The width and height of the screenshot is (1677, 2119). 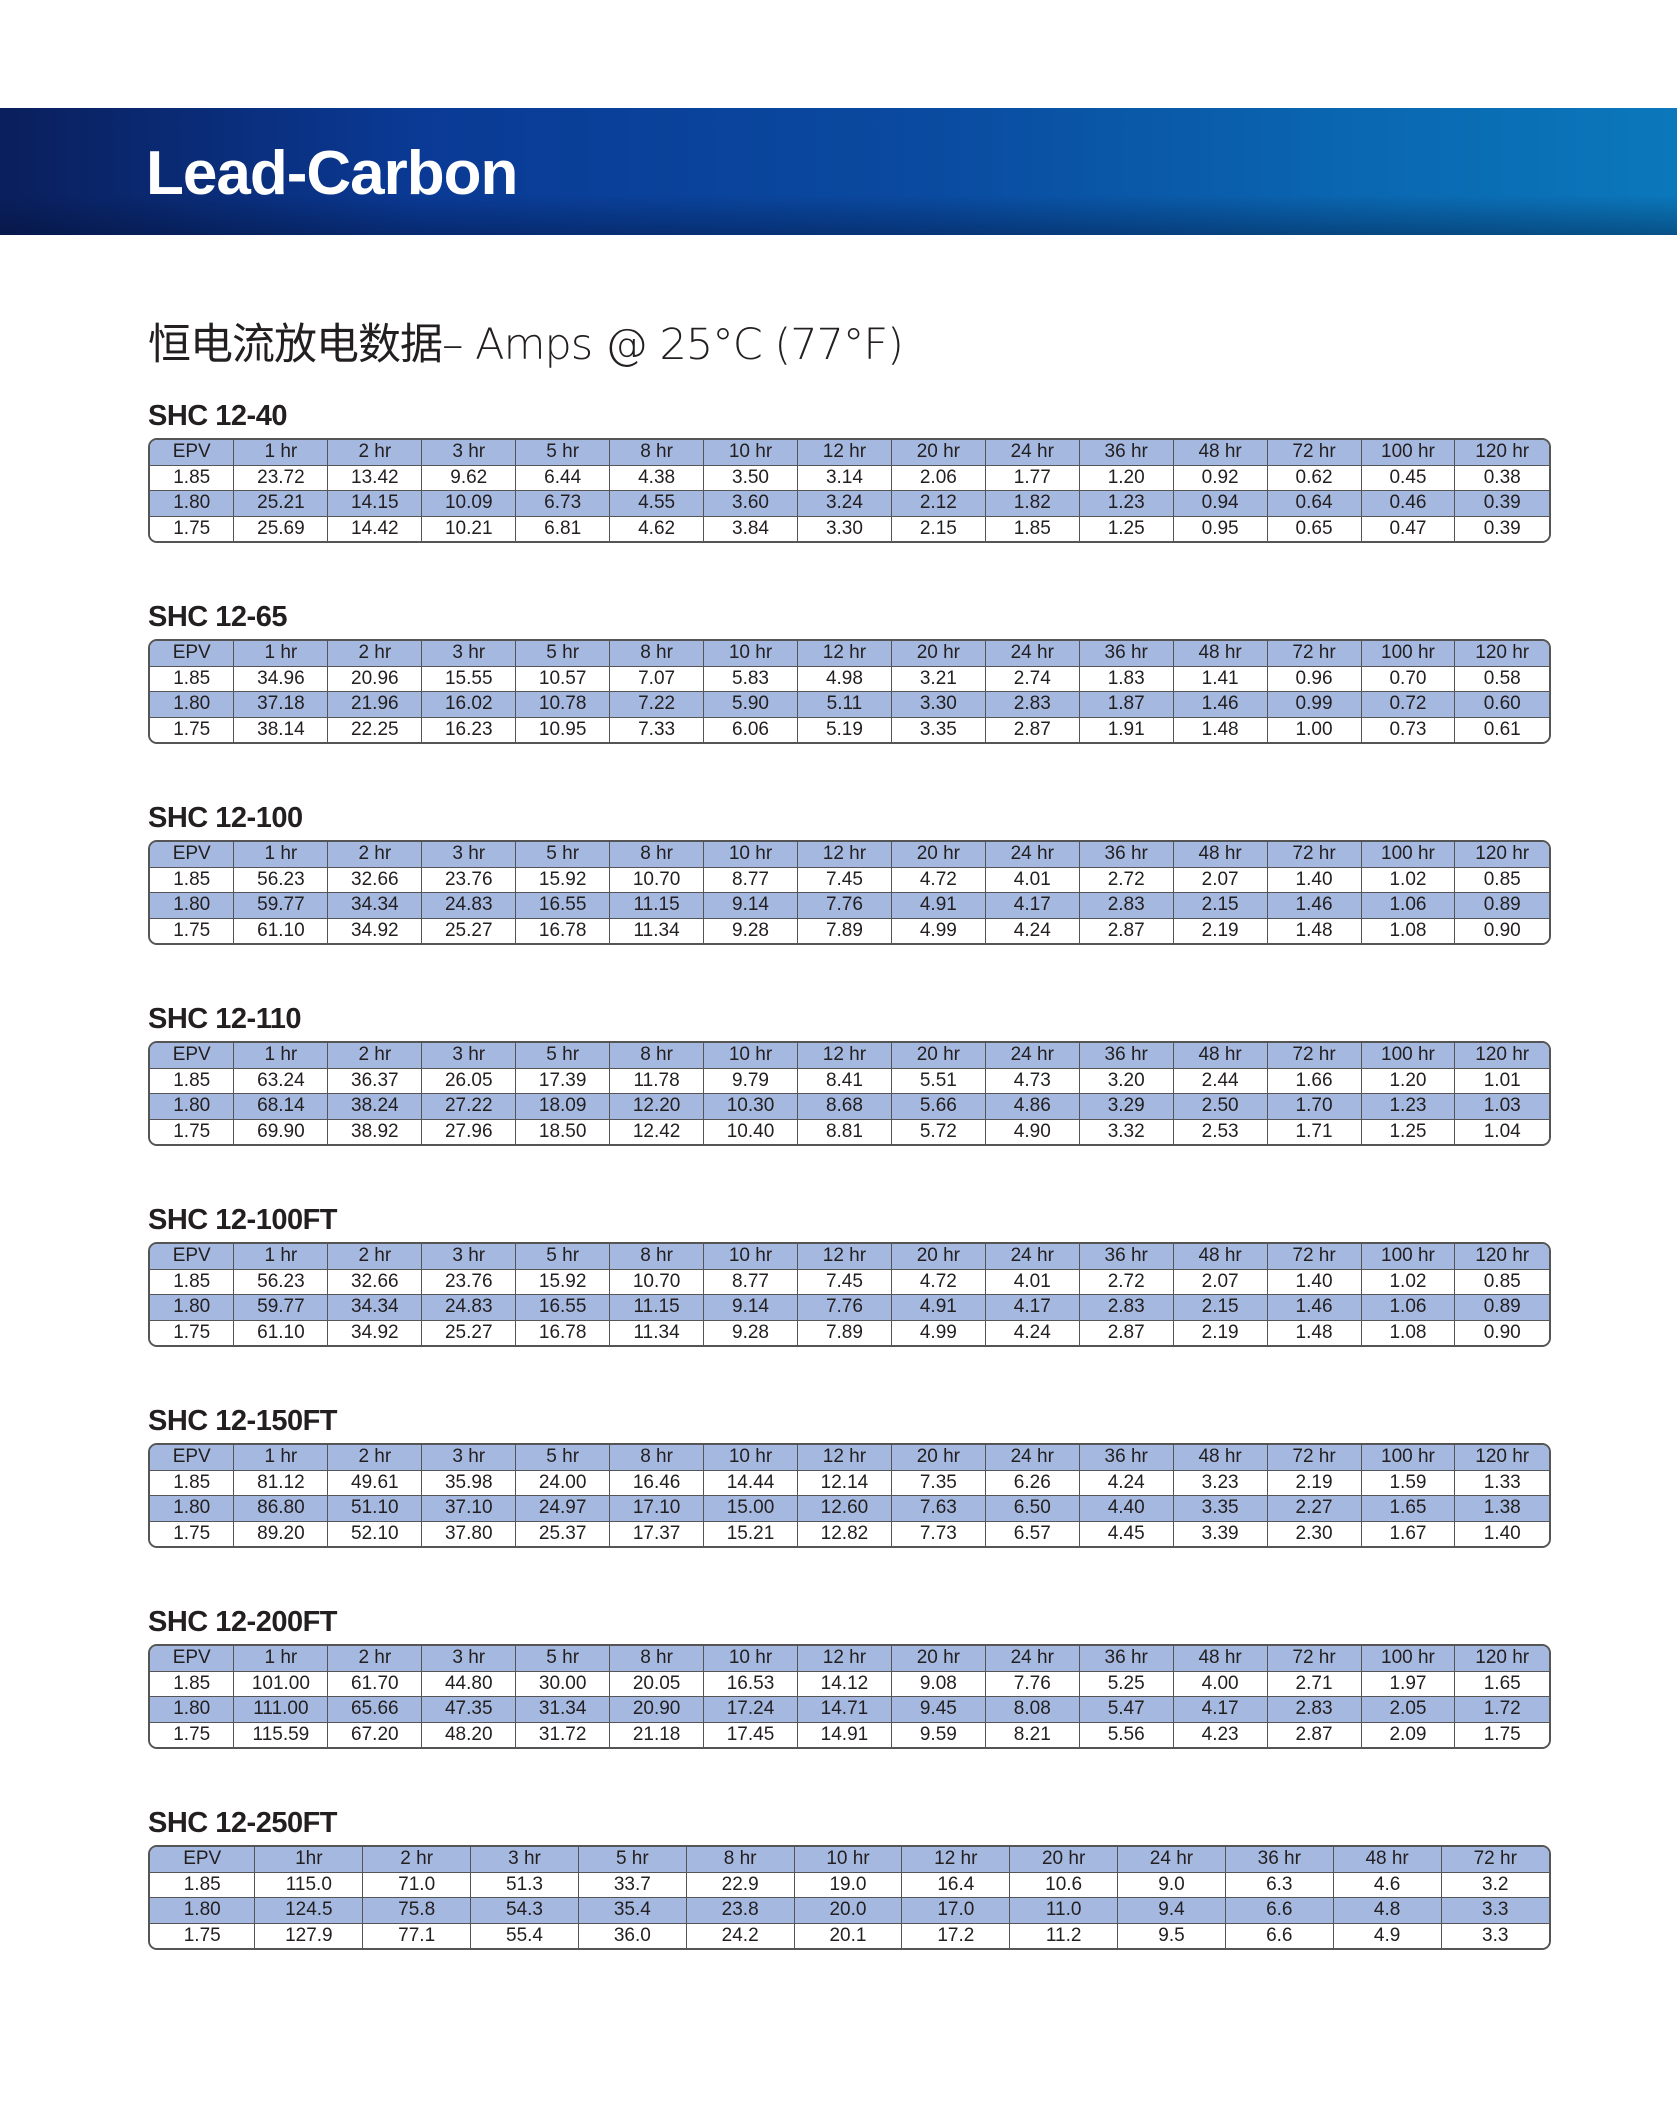 I want to click on table-cell: 4.91, so click(x=938, y=1307).